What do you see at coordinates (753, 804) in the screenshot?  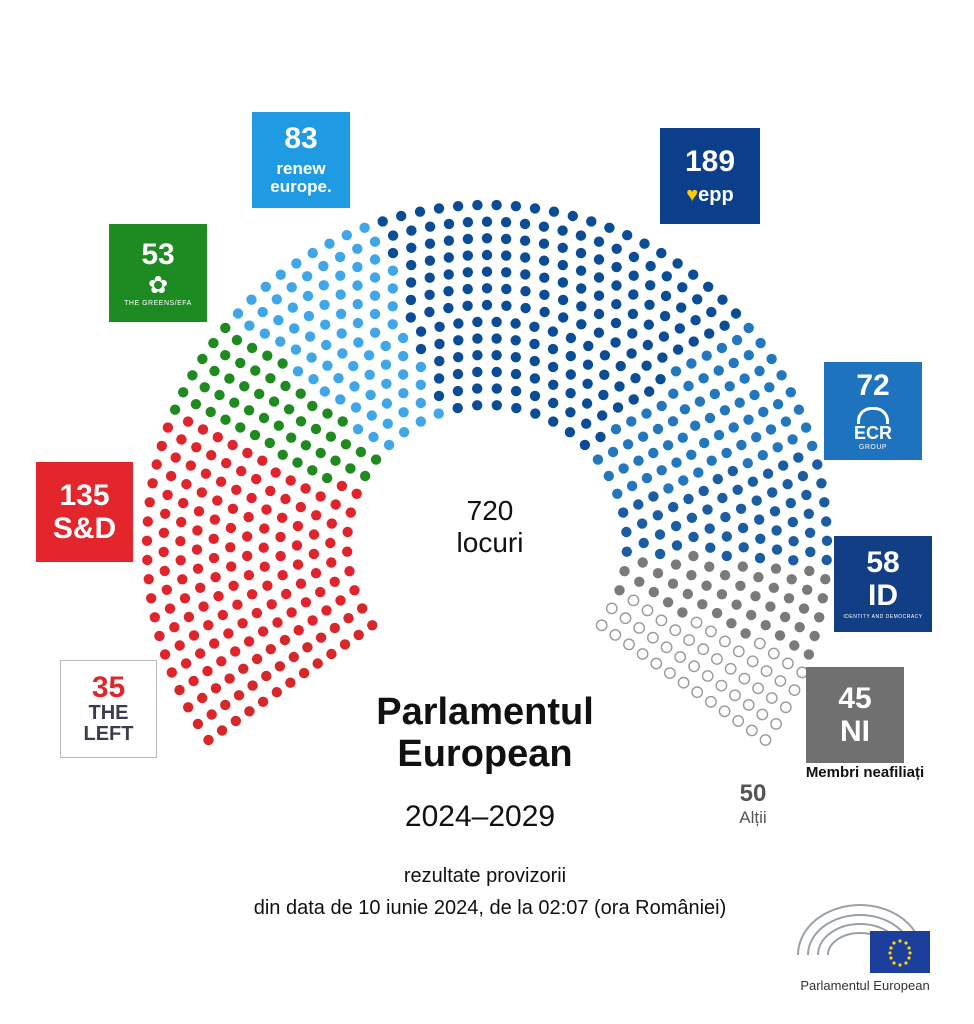 I see `others-label: 50 Alții` at bounding box center [753, 804].